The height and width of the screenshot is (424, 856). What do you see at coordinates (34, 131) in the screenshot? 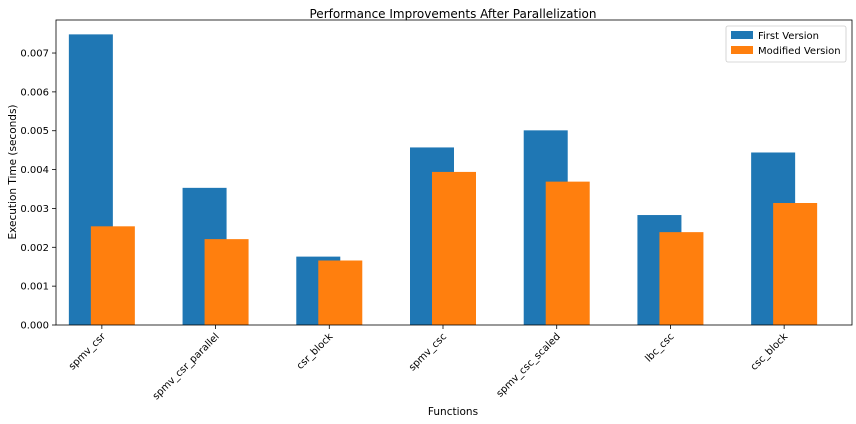
I see `y-tick-label: 0.005` at bounding box center [34, 131].